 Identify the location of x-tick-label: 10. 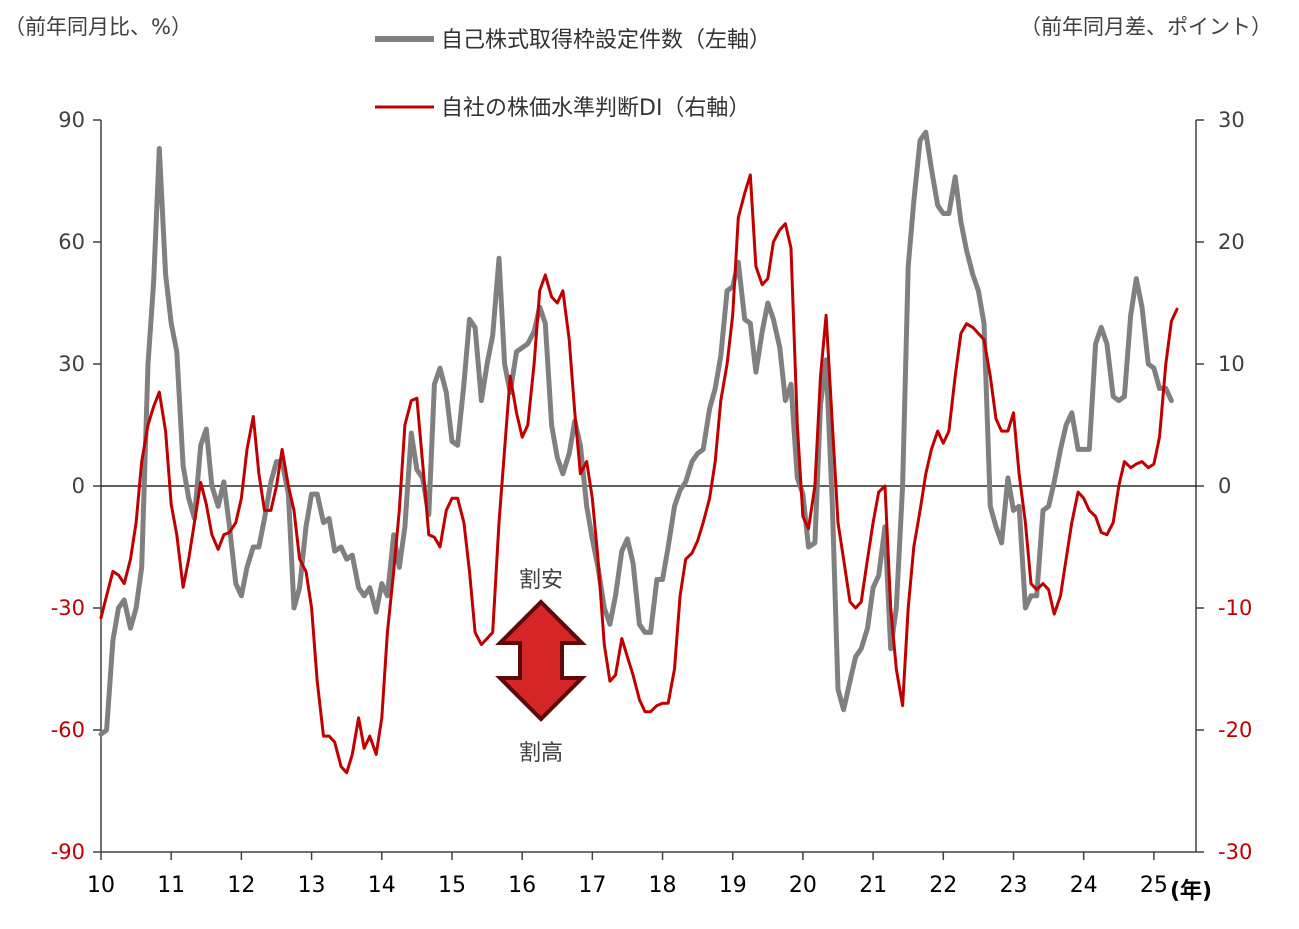
(101, 885).